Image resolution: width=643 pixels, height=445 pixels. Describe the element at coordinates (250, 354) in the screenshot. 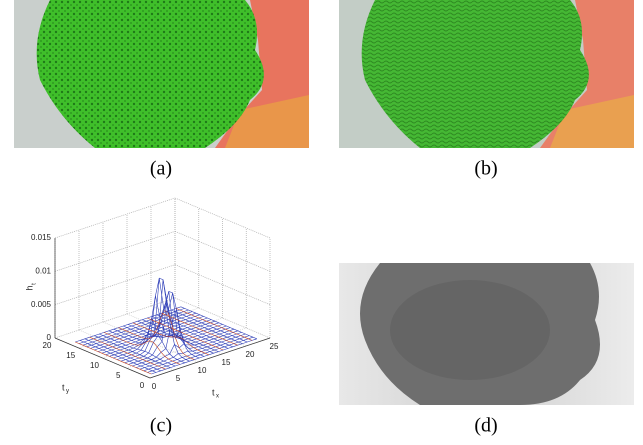

I see `x-tick-label: 20` at that location.